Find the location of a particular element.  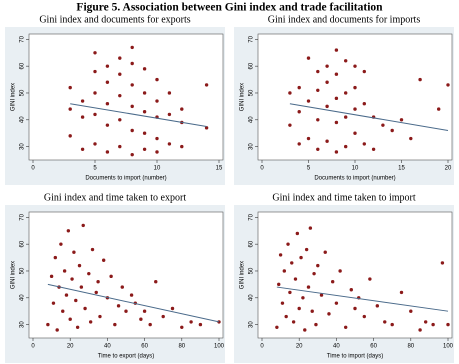

x-axis-label: Time to import (days) is located at coordinates (355, 357).